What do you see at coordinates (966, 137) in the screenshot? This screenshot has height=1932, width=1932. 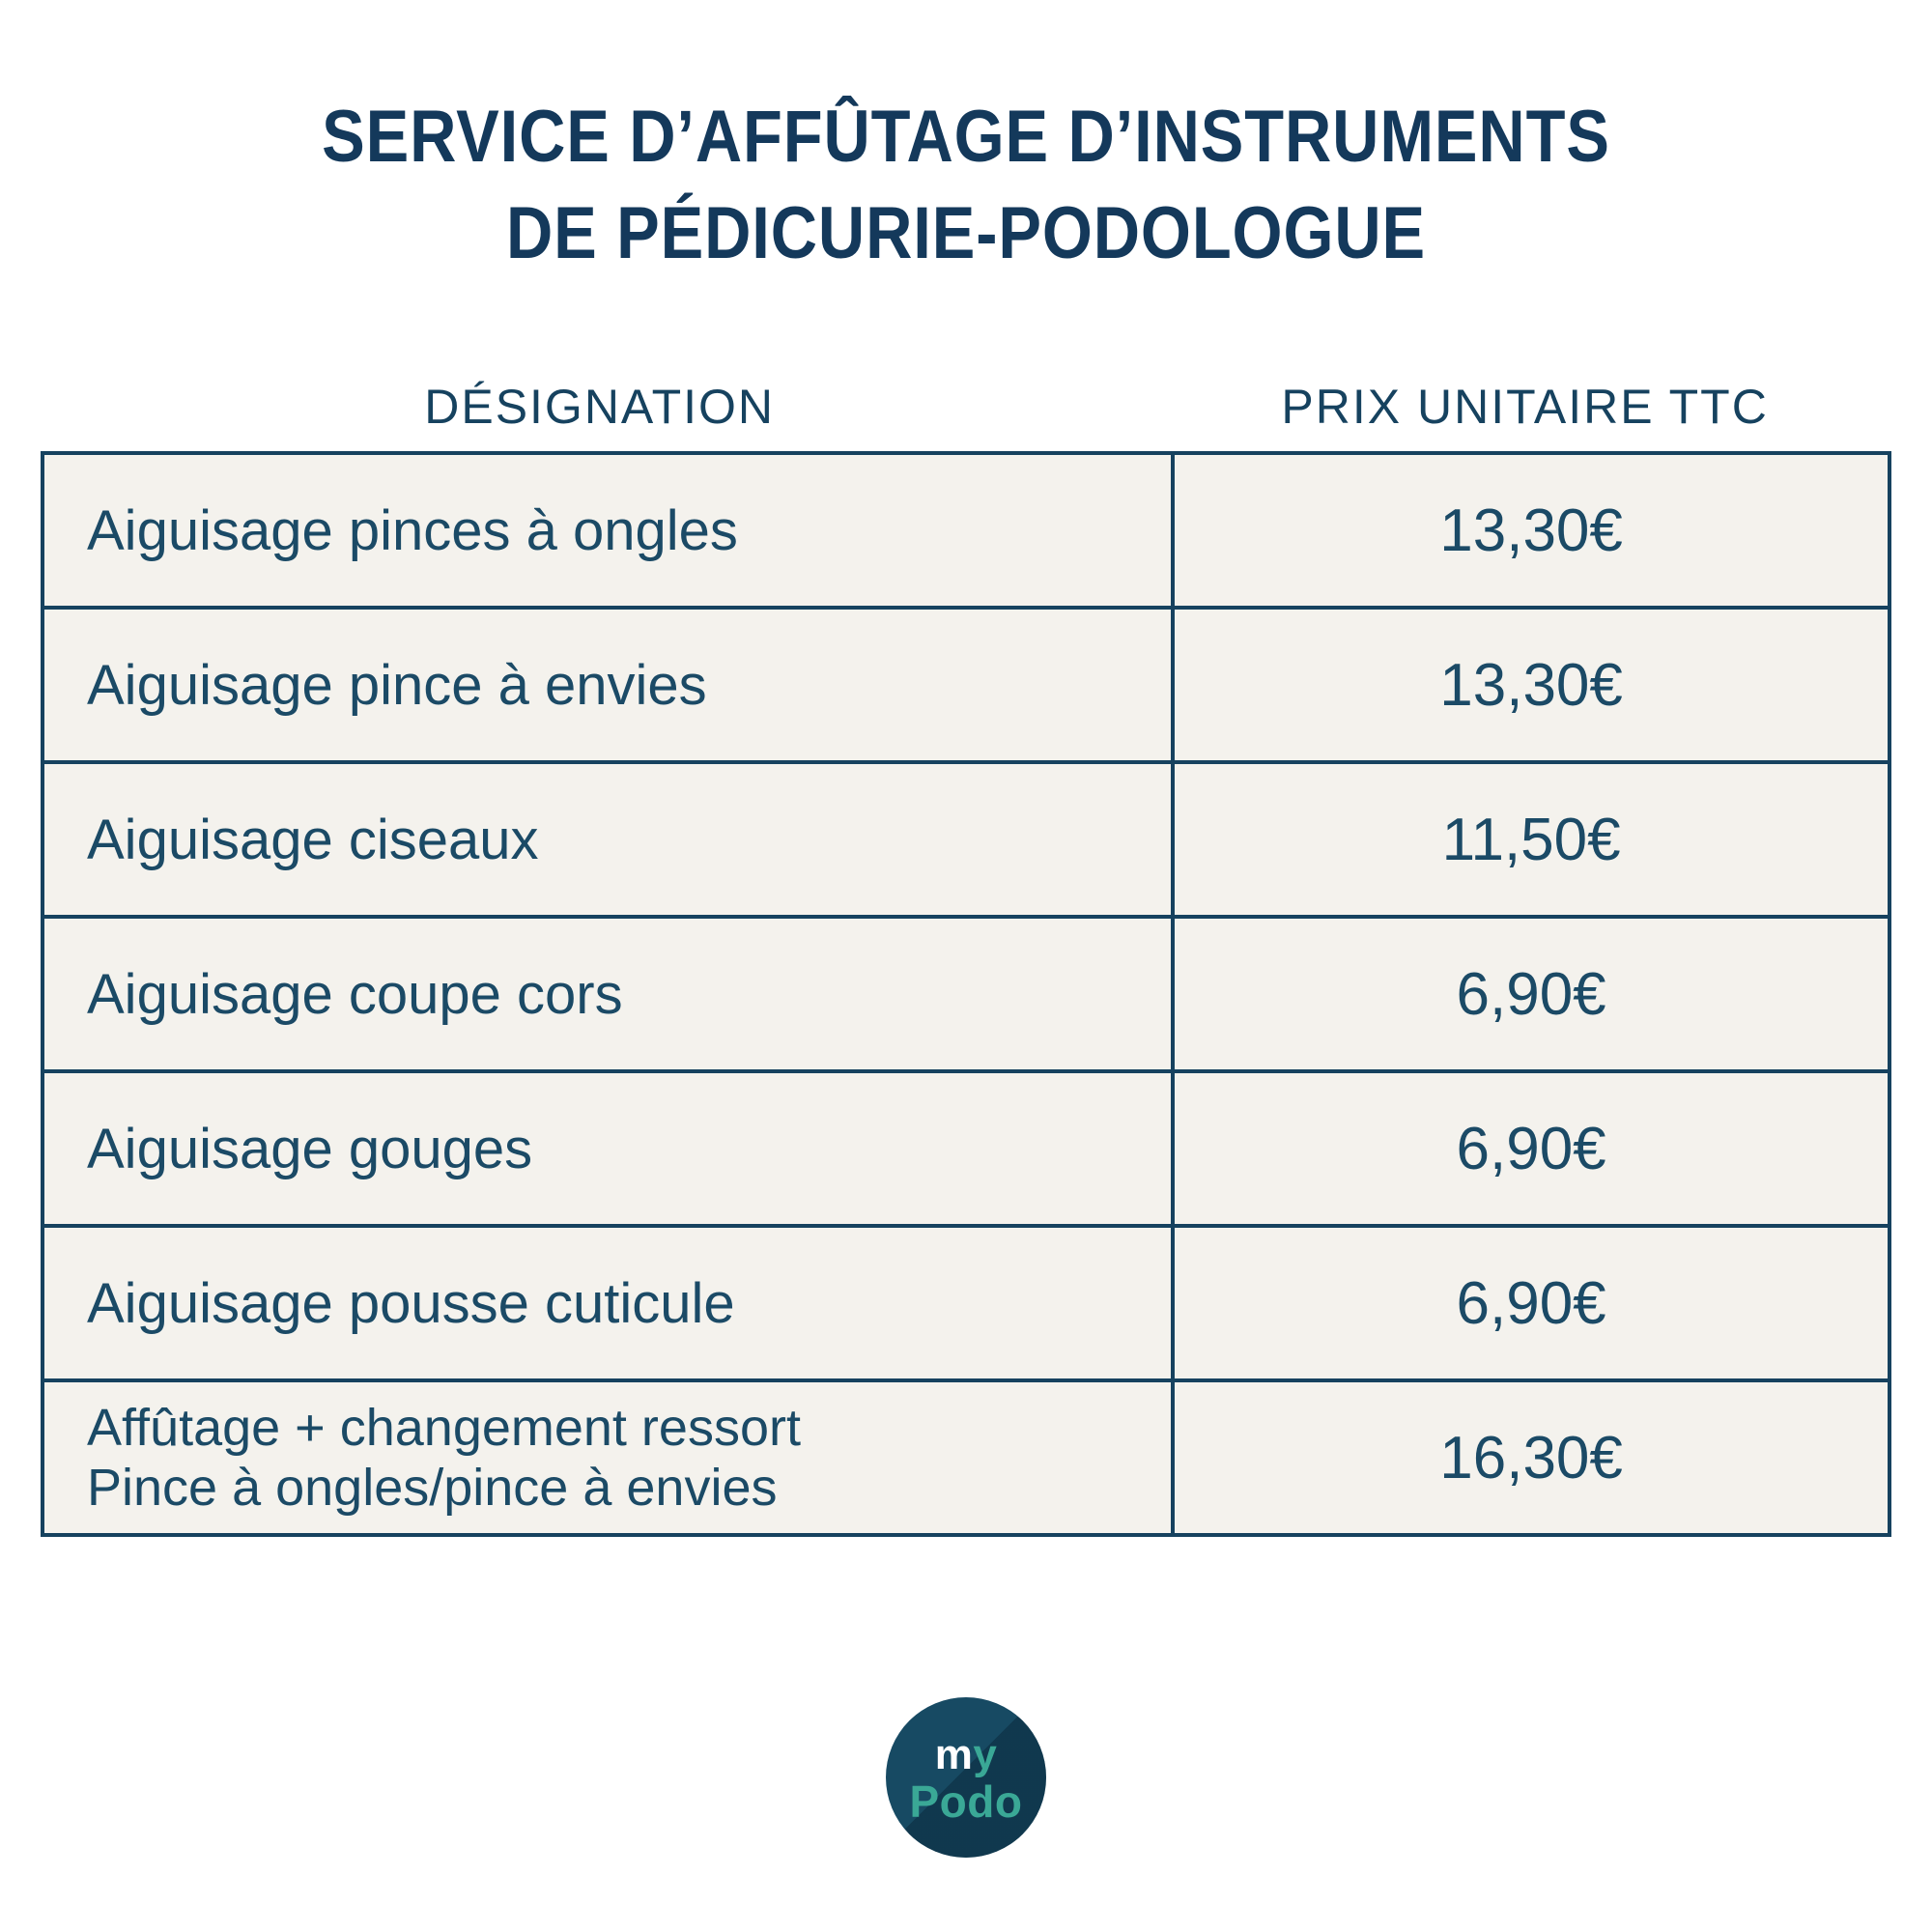 I see `page-title-line1: SERVICE D’AFFÛTAGE D’INSTRUMENTS` at bounding box center [966, 137].